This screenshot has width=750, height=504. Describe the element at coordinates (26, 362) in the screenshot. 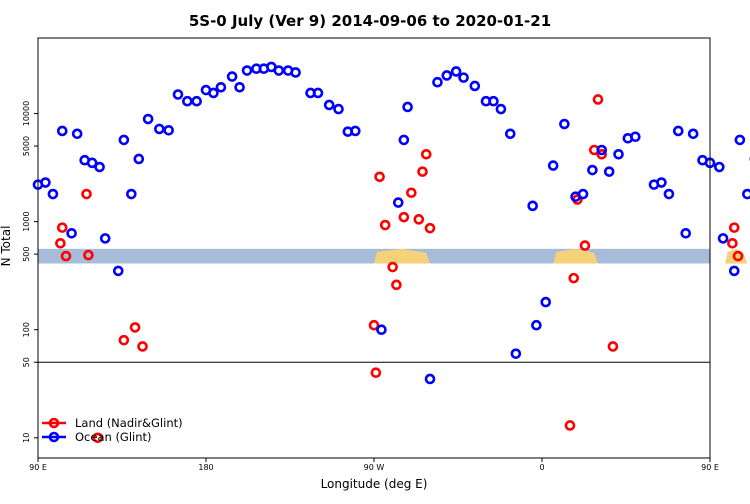

I see `y-tick-label: 50` at that location.